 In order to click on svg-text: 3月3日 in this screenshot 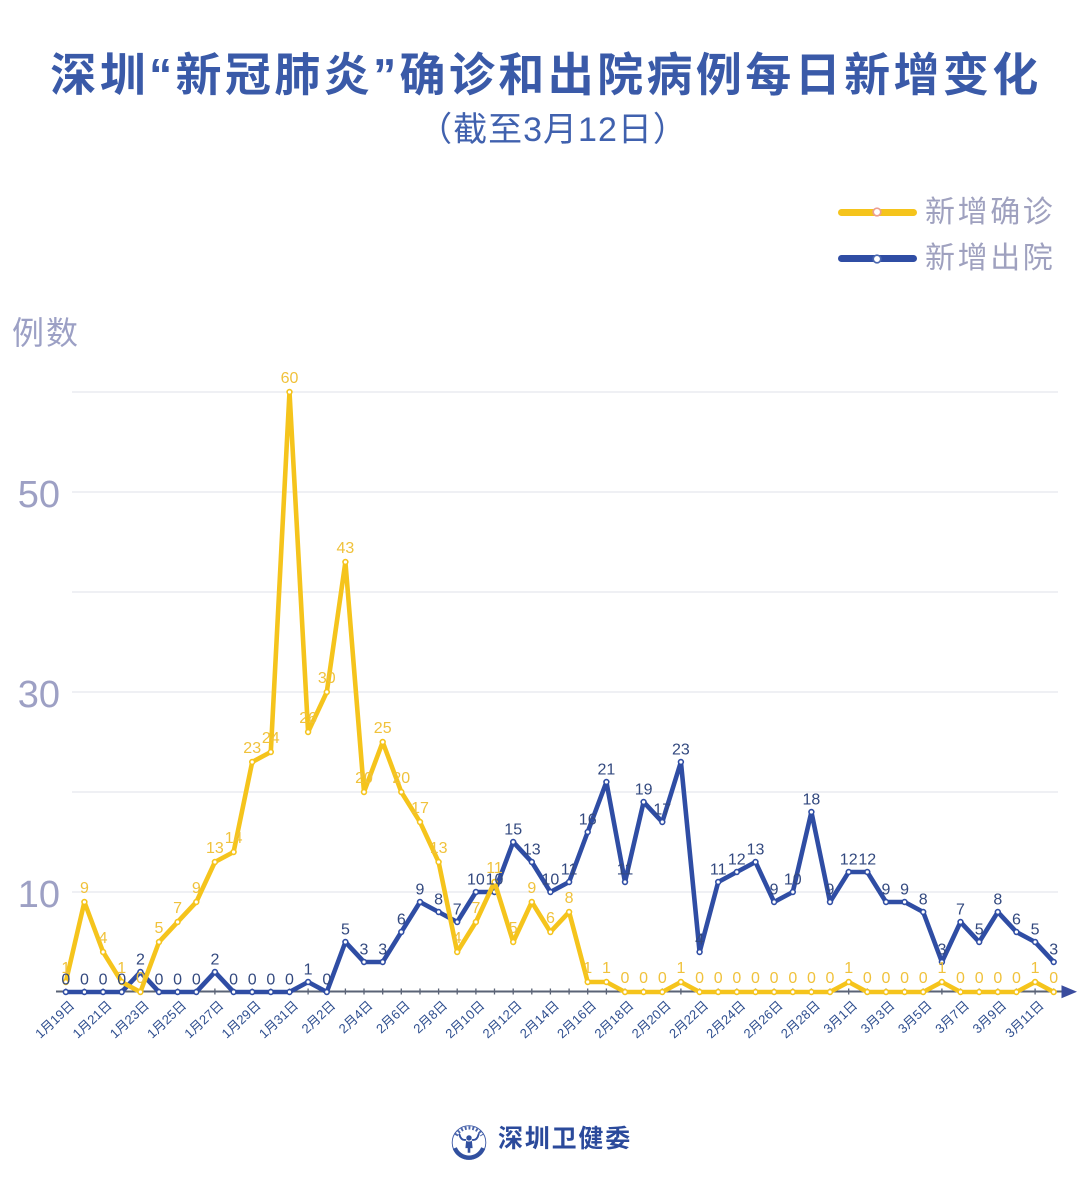, I will do `click(878, 1017)`.